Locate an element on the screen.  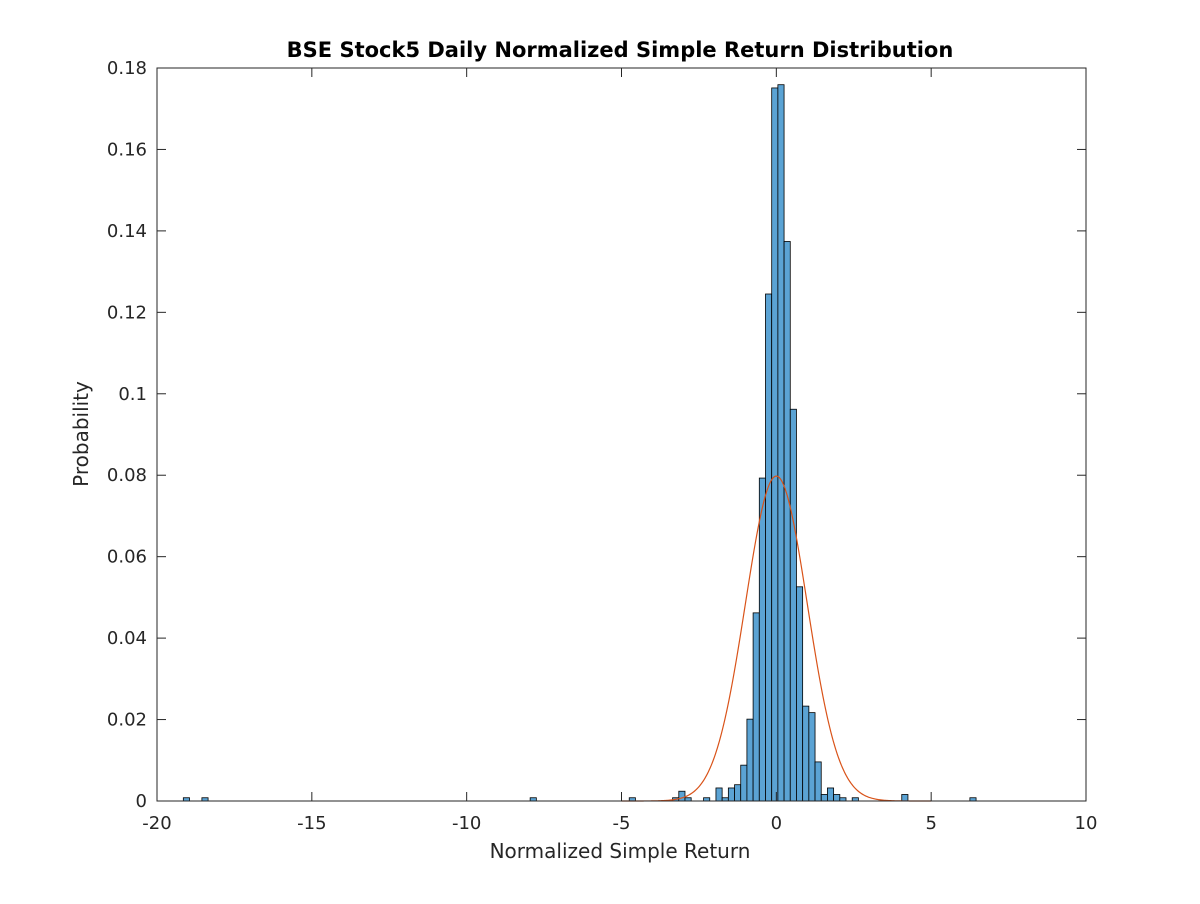
y-tick-label: 0.02 is located at coordinates (127, 720).